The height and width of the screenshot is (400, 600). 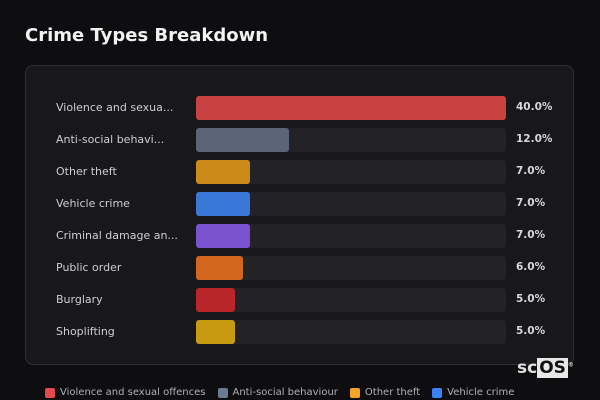 I want to click on scos-logo: sc OS ®, so click(x=545, y=368).